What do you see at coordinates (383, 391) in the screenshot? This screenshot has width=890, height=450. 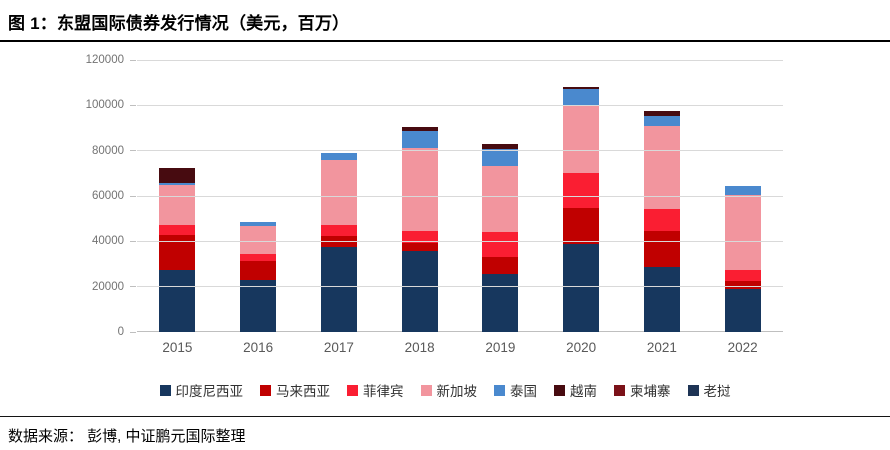 I see `legend-label: 菲律宾` at bounding box center [383, 391].